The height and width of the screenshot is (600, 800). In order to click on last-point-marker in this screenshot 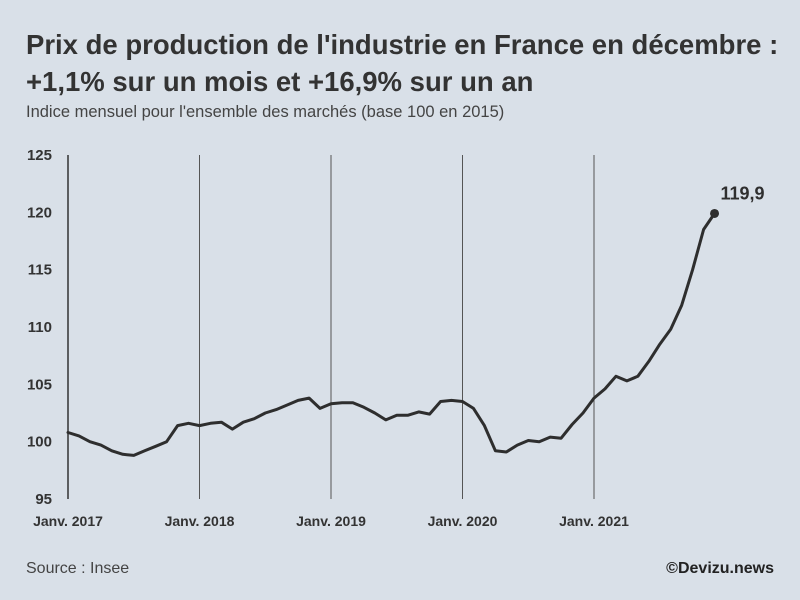, I will do `click(715, 213)`.